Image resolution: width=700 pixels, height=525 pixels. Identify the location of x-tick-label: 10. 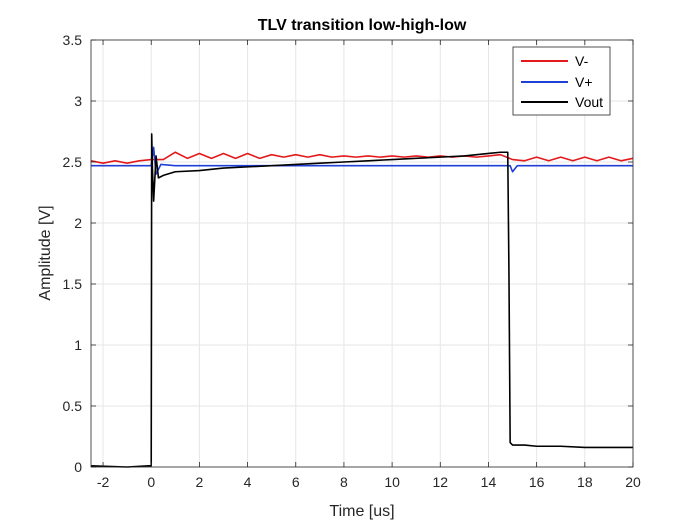
(392, 482).